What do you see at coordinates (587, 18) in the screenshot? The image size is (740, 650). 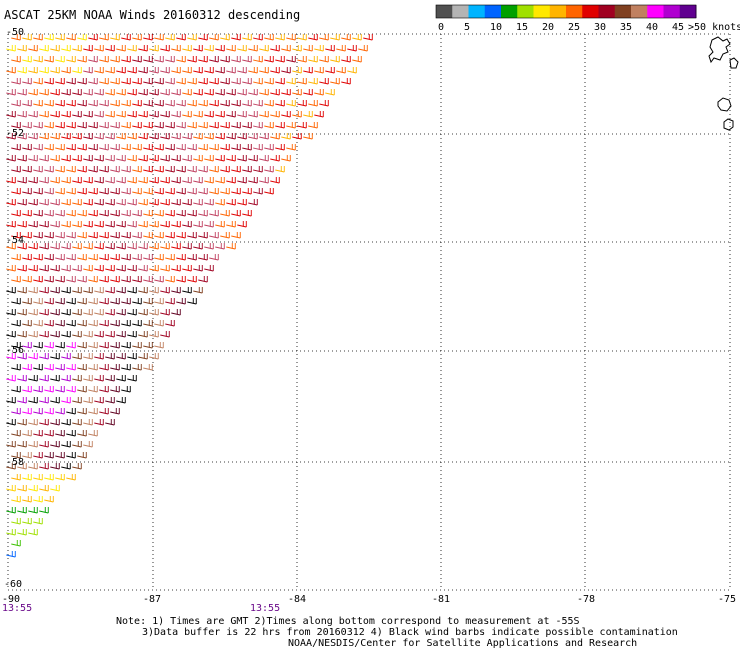 I see `wind-speed-legend: 0 5 10 15 20 25 30 35 40 45 >50 knots` at bounding box center [587, 18].